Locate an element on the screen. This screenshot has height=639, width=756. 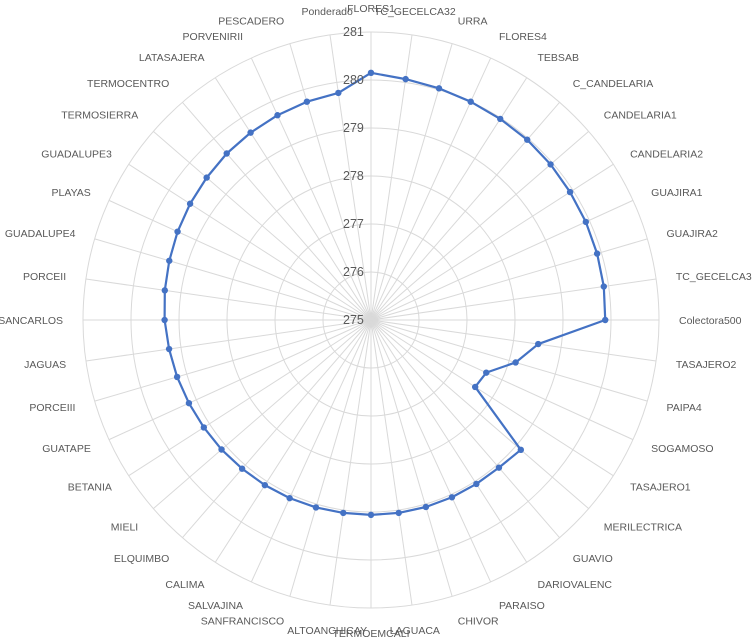
data-point-tc_gecelca3 is located at coordinates (604, 286).